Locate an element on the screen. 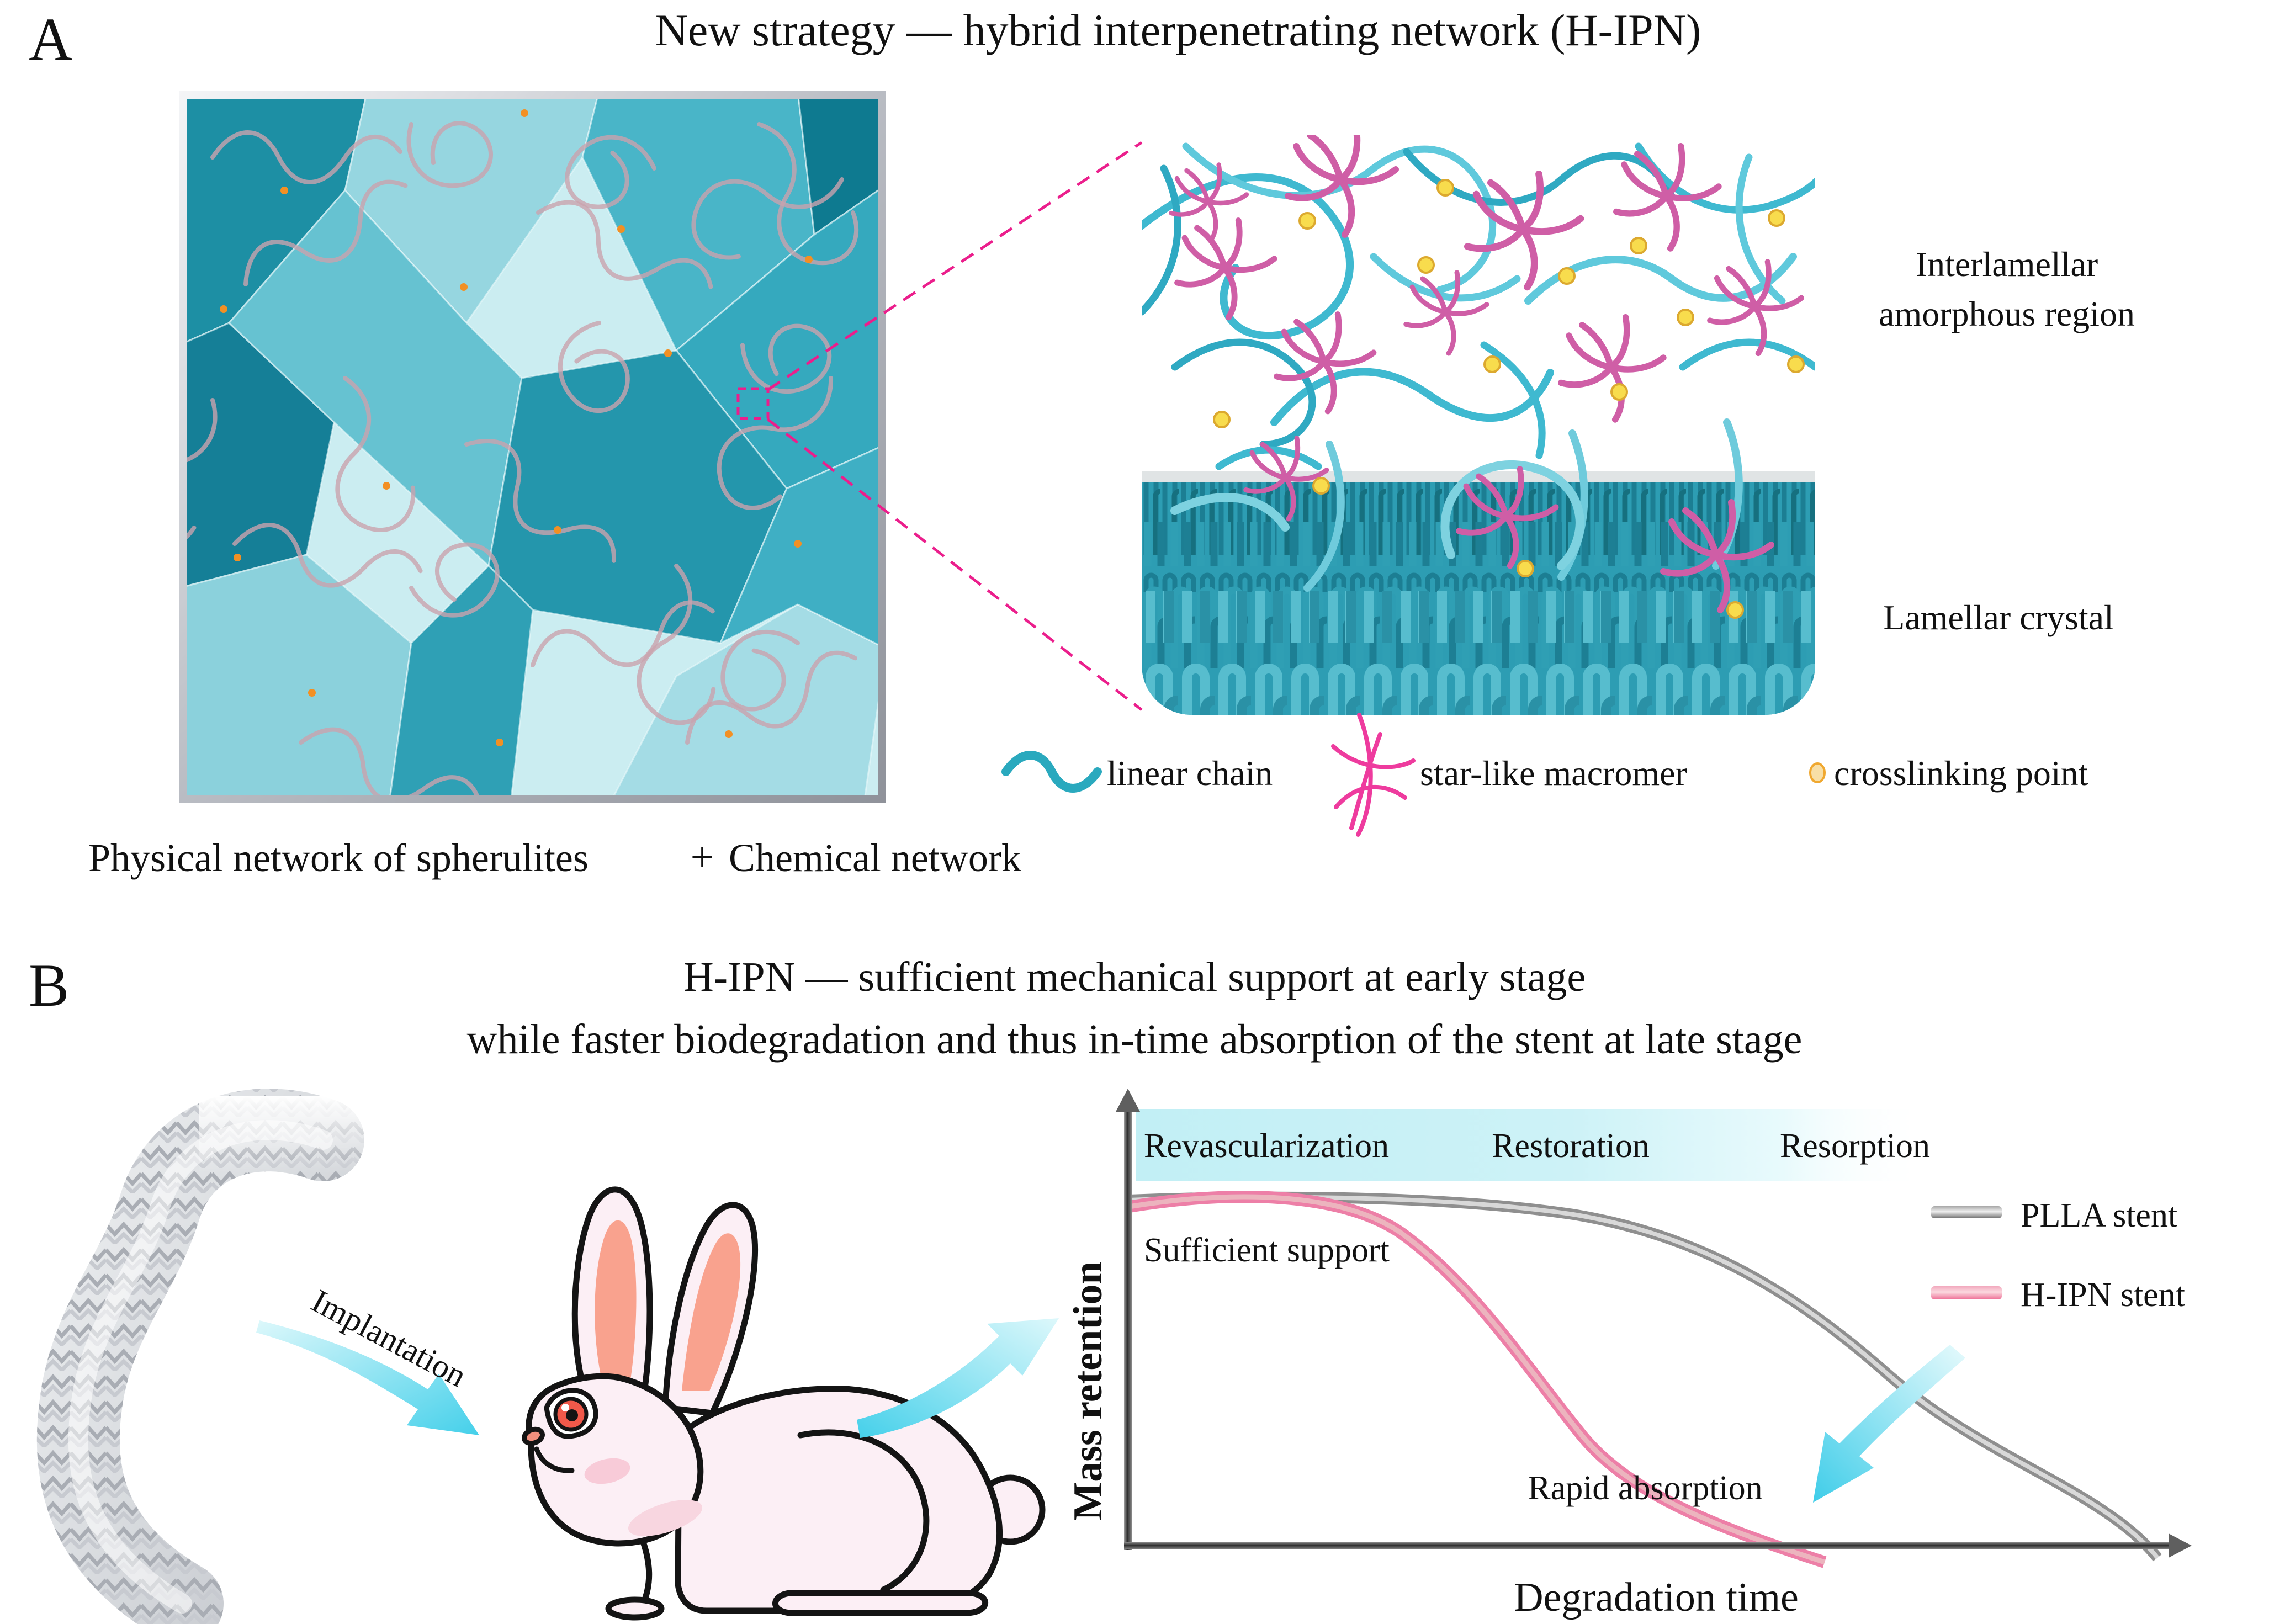 The height and width of the screenshot is (1624, 2269). star-macromer-label: star-like macromer is located at coordinates (1553, 773).